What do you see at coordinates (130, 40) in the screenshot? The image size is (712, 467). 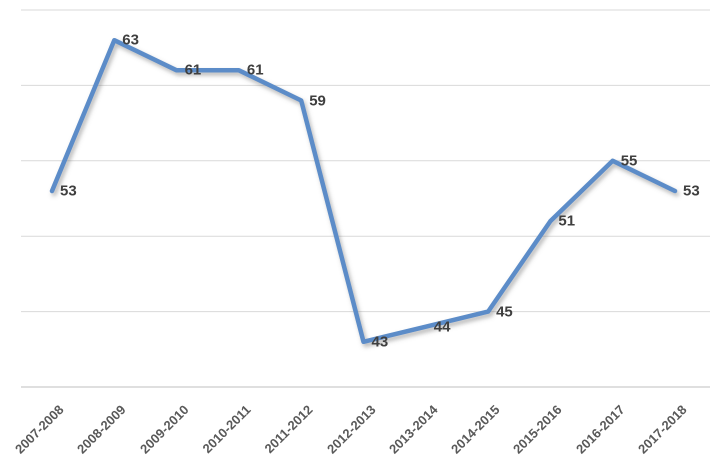 I see `data-label: 63` at bounding box center [130, 40].